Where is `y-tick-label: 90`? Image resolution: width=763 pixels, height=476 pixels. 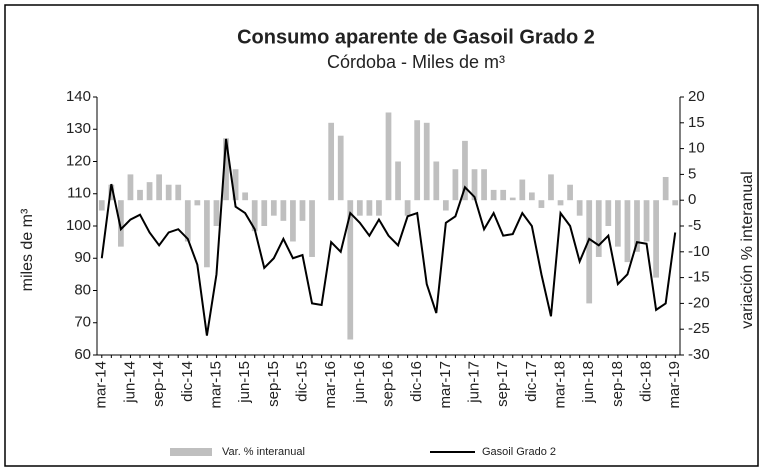
y-tick-label: 90 is located at coordinates (82, 257).